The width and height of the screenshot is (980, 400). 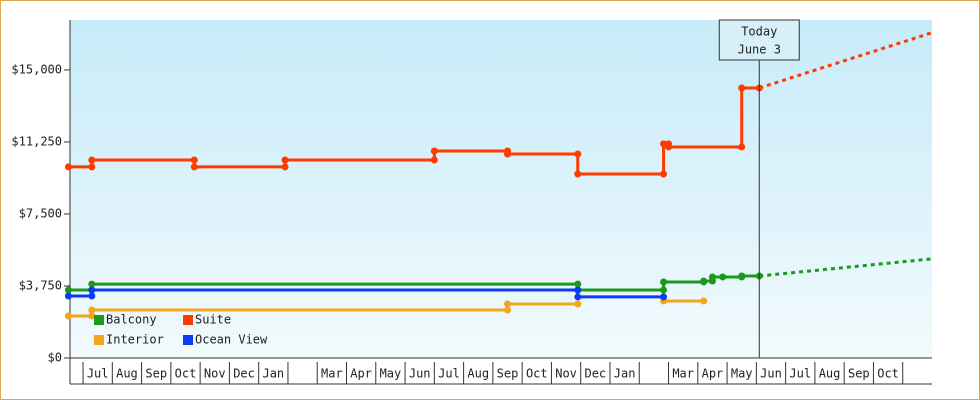 What do you see at coordinates (40, 213) in the screenshot?
I see `y-tick-label: $7,500` at bounding box center [40, 213].